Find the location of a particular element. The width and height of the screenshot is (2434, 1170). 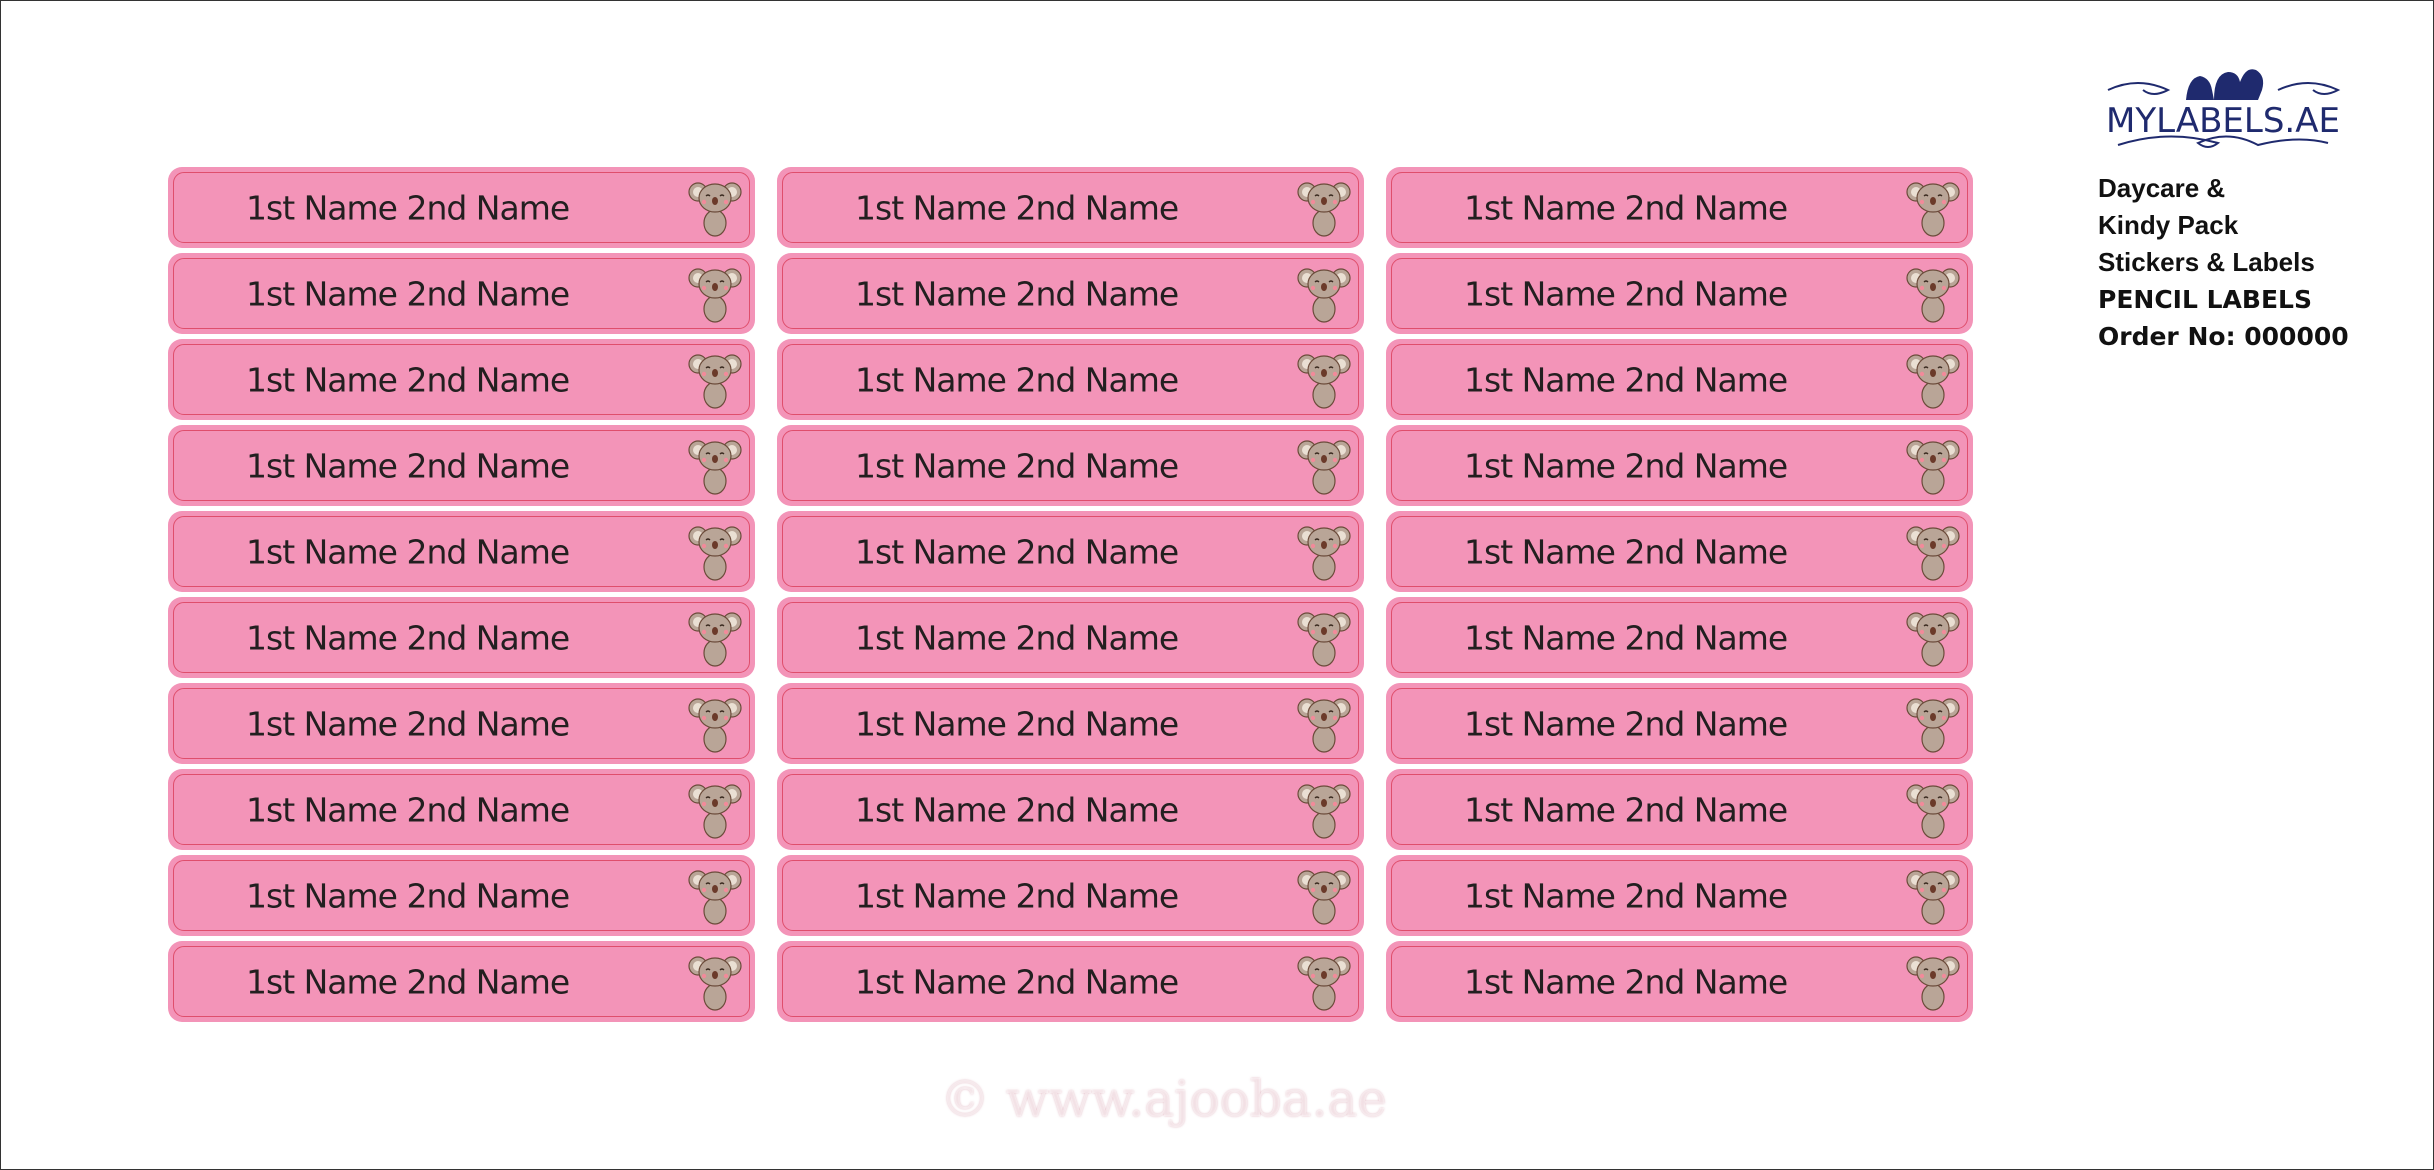

logo-text: MYLABELS.AE is located at coordinates (2223, 121).